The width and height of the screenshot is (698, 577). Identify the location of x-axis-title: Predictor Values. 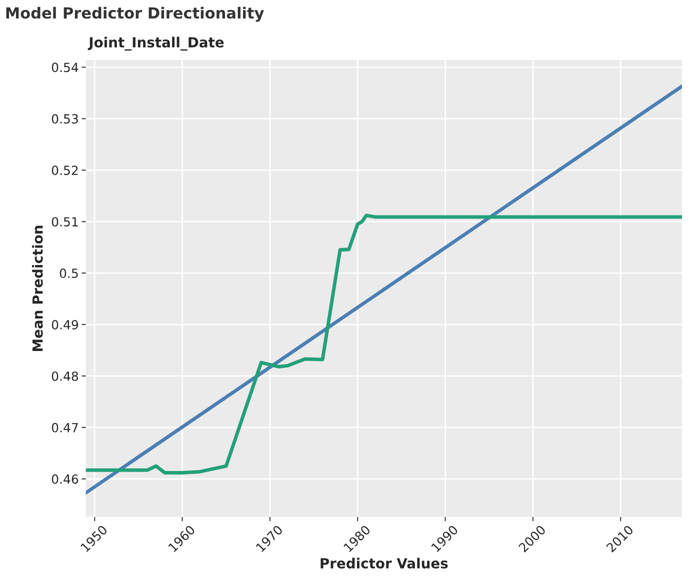
(384, 563).